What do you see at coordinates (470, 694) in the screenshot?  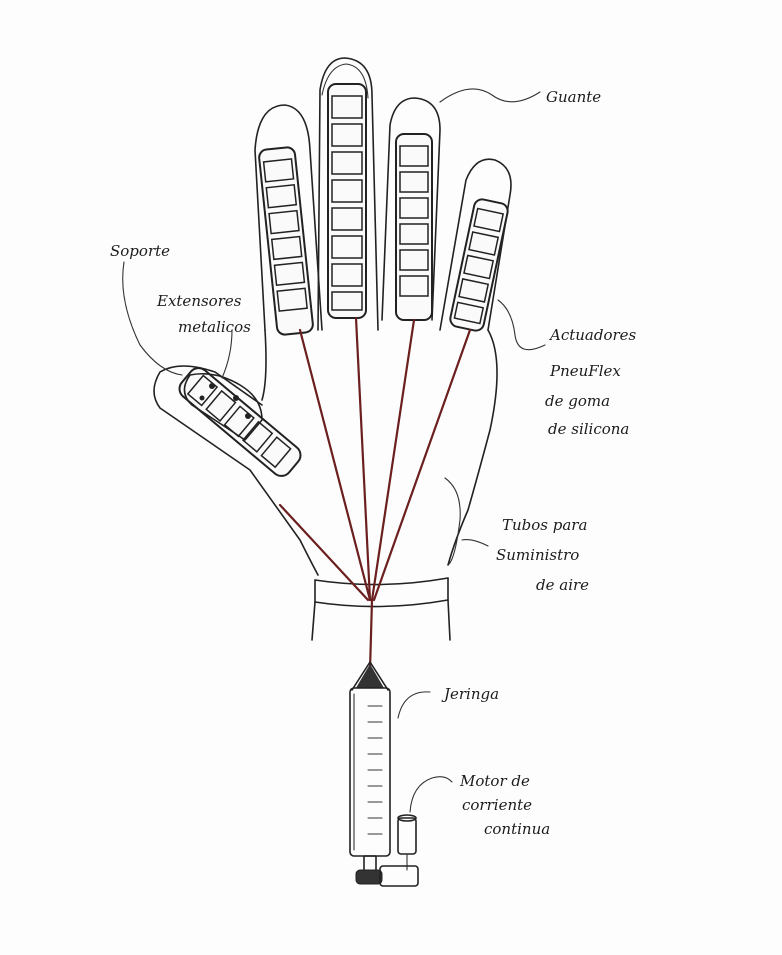 I see `label-jeringa: Jeringa` at bounding box center [470, 694].